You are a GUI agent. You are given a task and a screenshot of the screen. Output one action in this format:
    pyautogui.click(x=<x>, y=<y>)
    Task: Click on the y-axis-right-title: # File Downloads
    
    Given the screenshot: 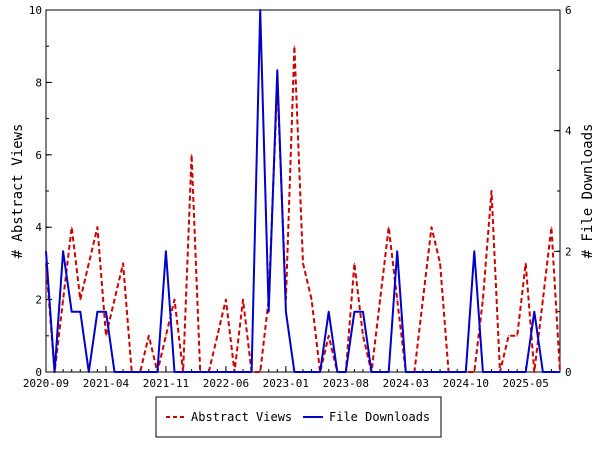 What is the action you would take?
    pyautogui.click(x=588, y=191)
    